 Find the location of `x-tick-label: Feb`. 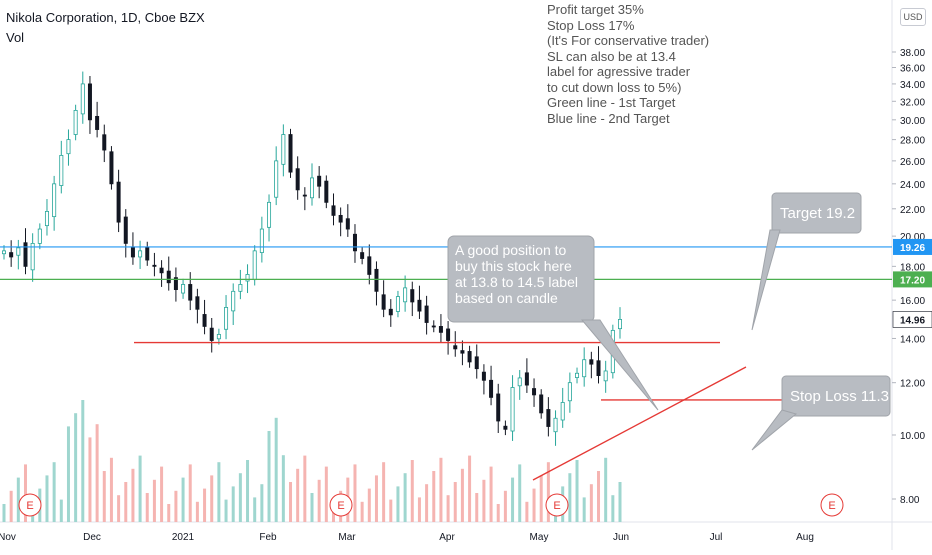

x-tick-label: Feb is located at coordinates (268, 537).